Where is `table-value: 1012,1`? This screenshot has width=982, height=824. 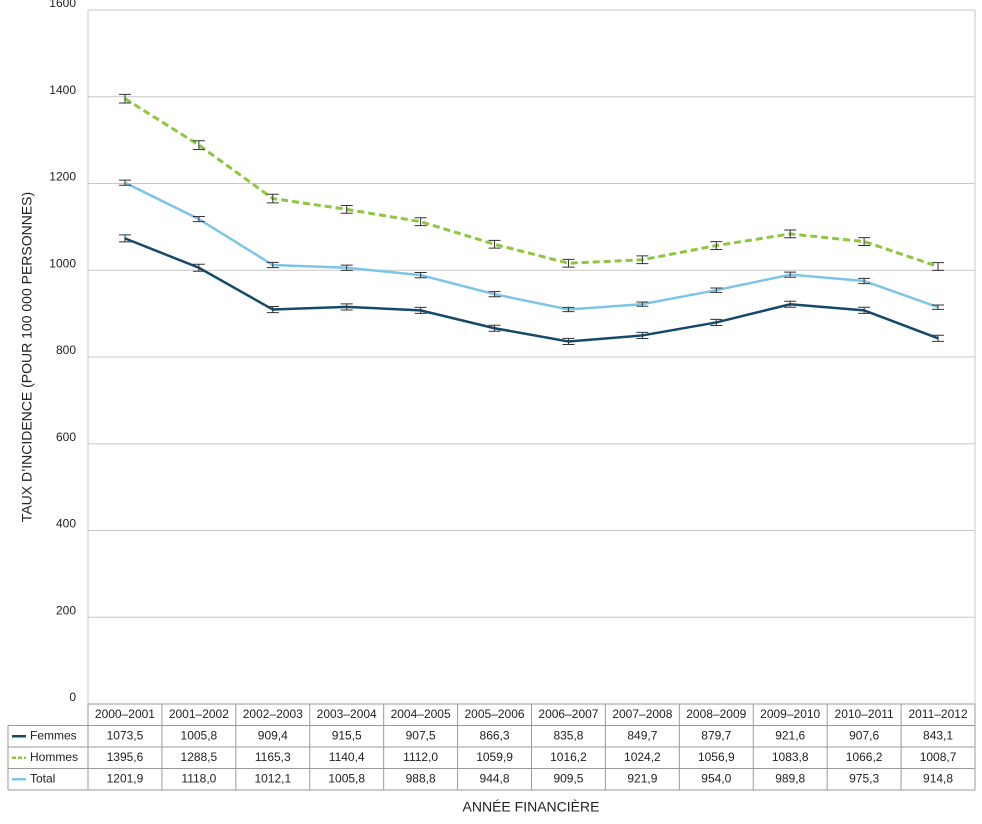 table-value: 1012,1 is located at coordinates (272, 778).